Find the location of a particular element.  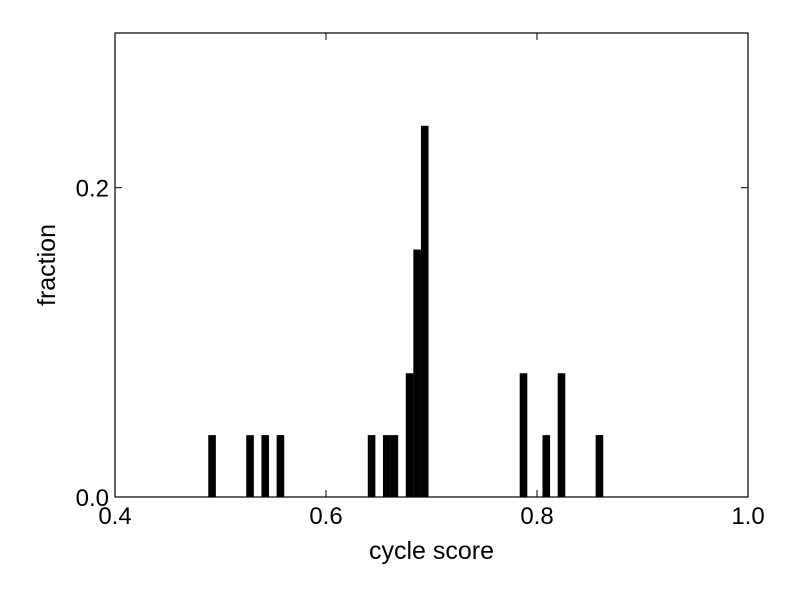

x-tick-label: 0.6 is located at coordinates (325, 516).